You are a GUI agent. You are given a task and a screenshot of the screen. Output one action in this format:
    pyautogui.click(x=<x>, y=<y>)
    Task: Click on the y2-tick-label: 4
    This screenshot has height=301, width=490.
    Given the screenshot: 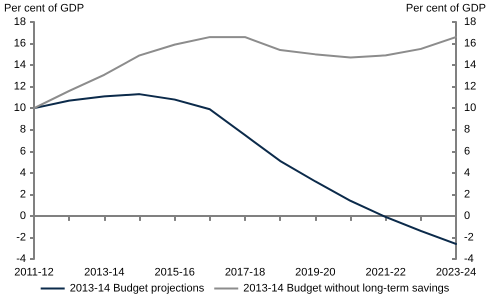 What is the action you would take?
    pyautogui.click(x=467, y=172)
    